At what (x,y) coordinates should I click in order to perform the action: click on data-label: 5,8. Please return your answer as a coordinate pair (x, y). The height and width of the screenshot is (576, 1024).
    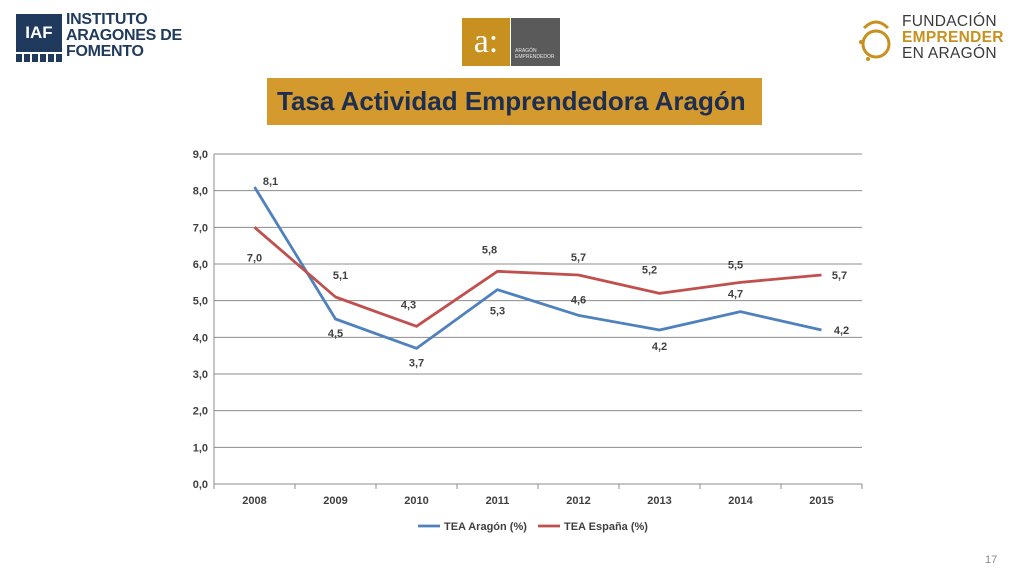
    Looking at the image, I should click on (489, 250).